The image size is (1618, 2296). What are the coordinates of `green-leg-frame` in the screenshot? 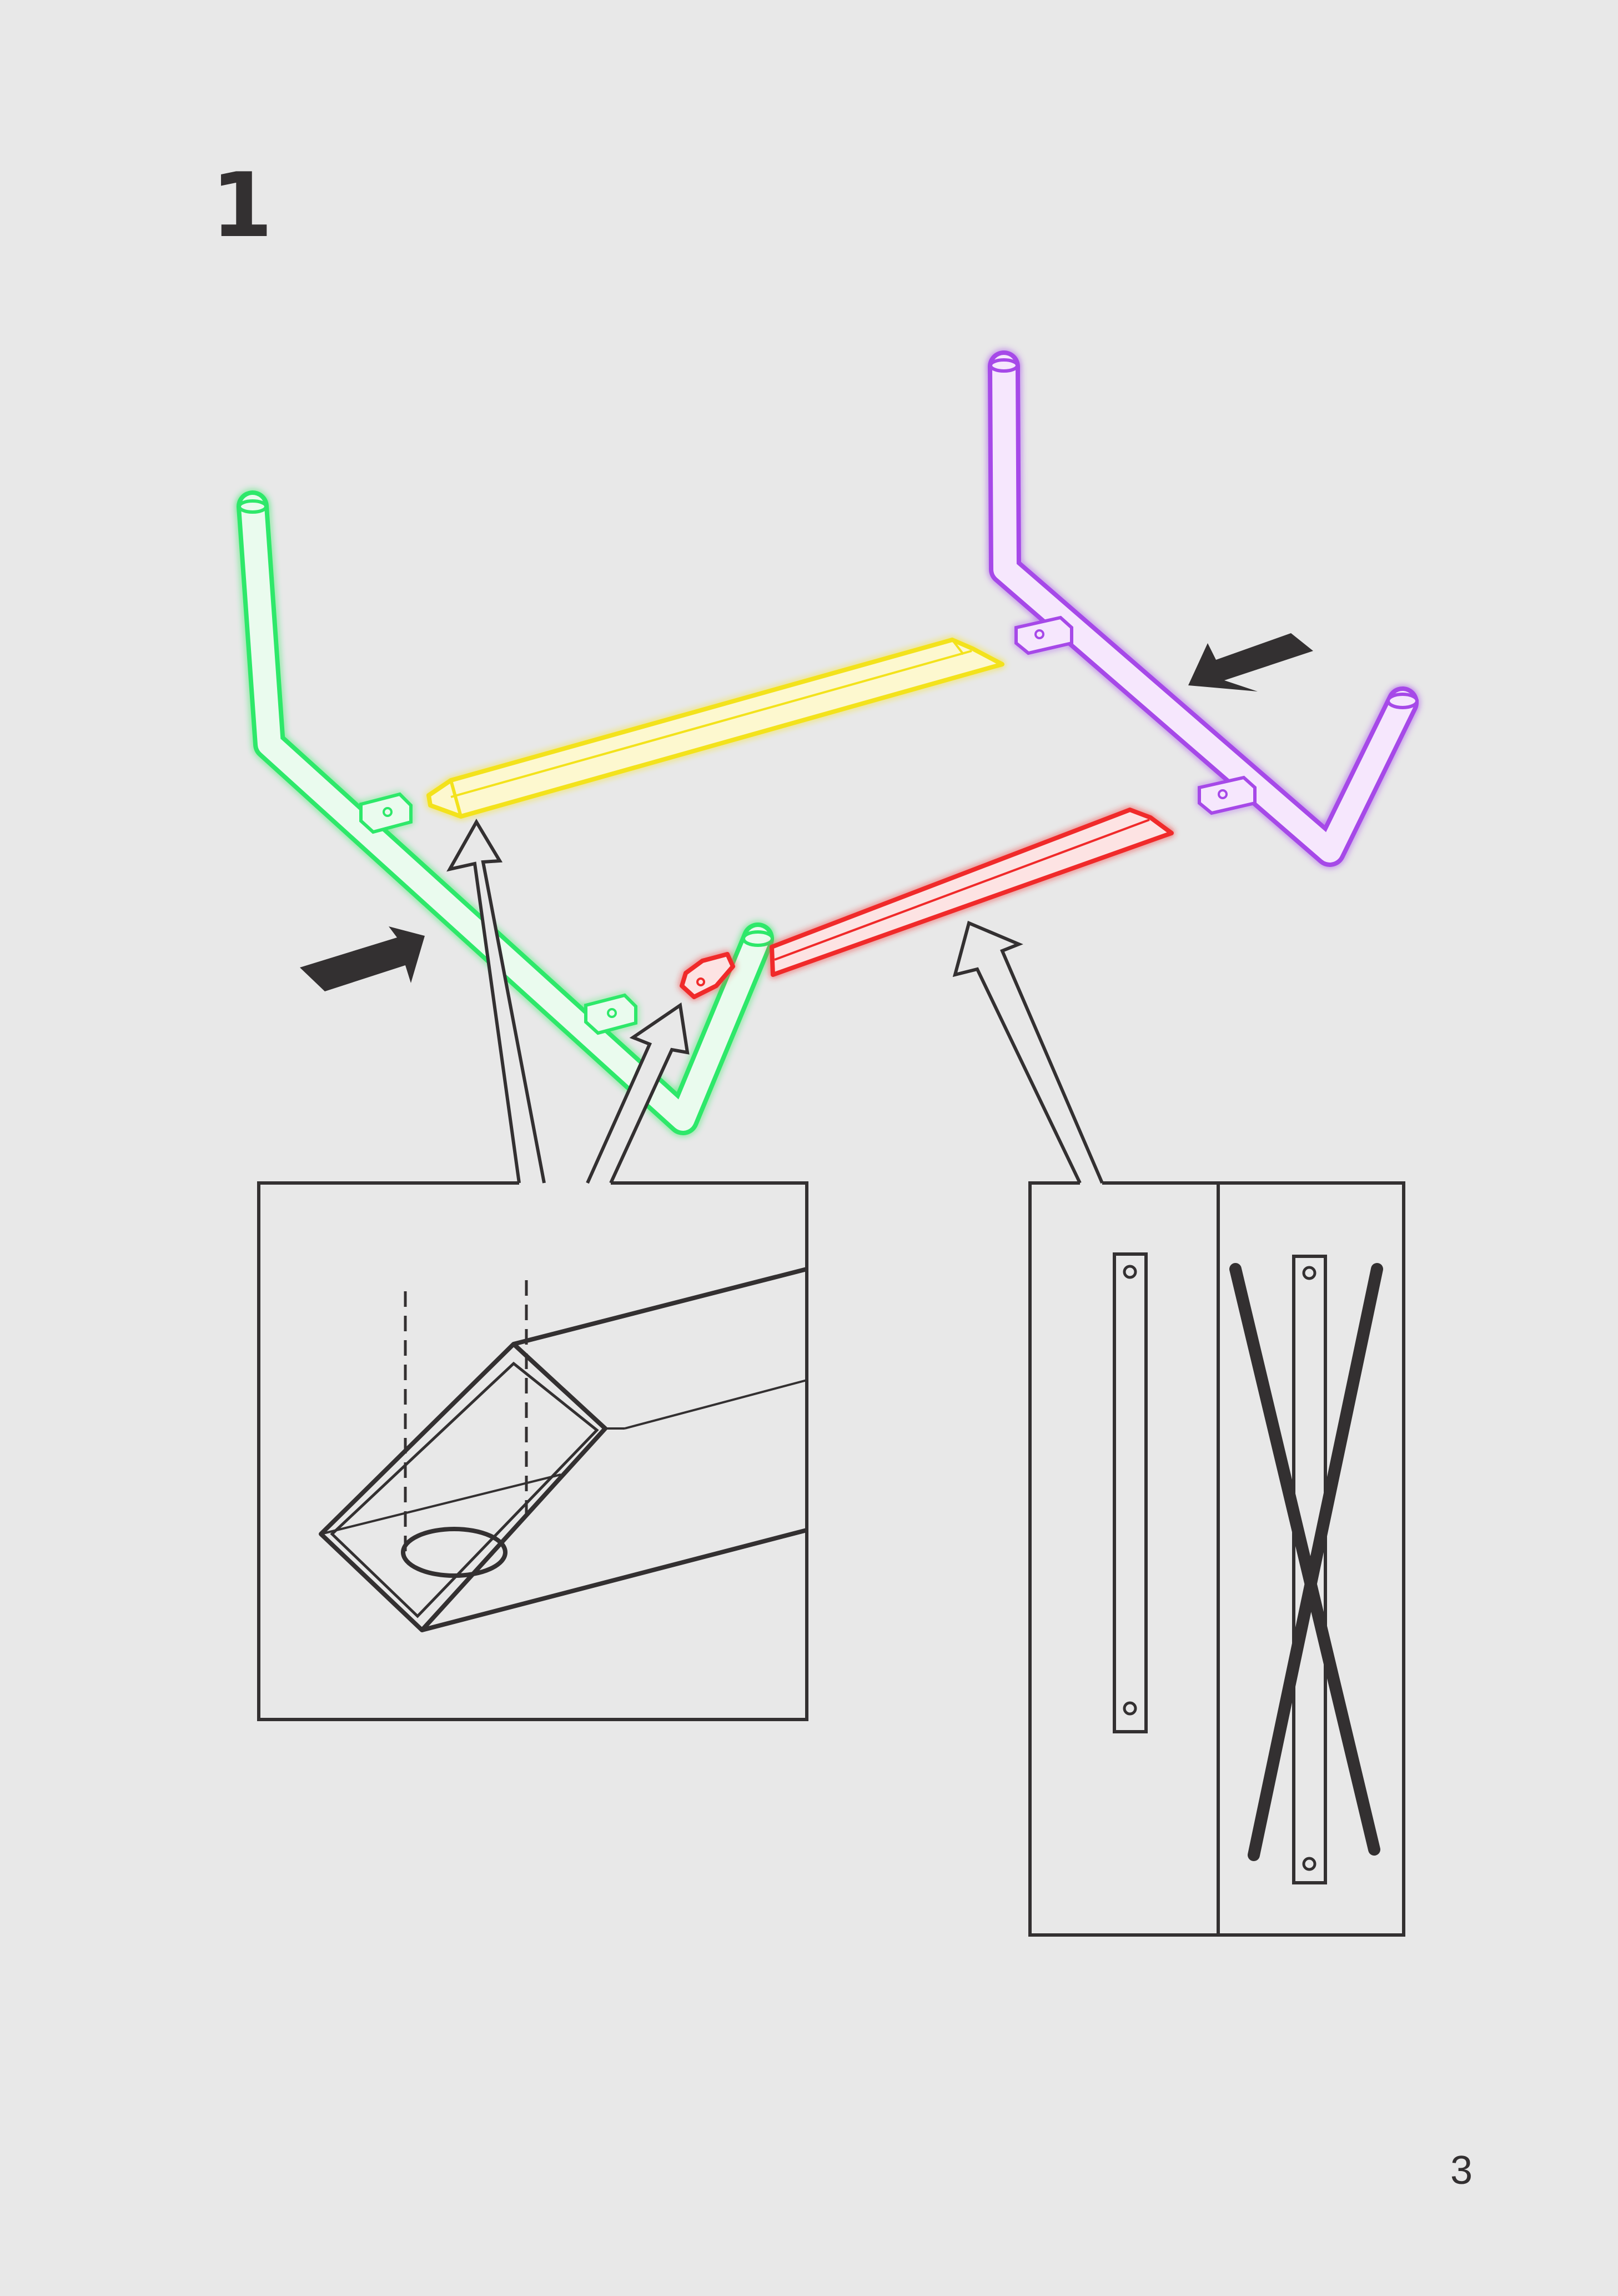 It's located at (506, 812).